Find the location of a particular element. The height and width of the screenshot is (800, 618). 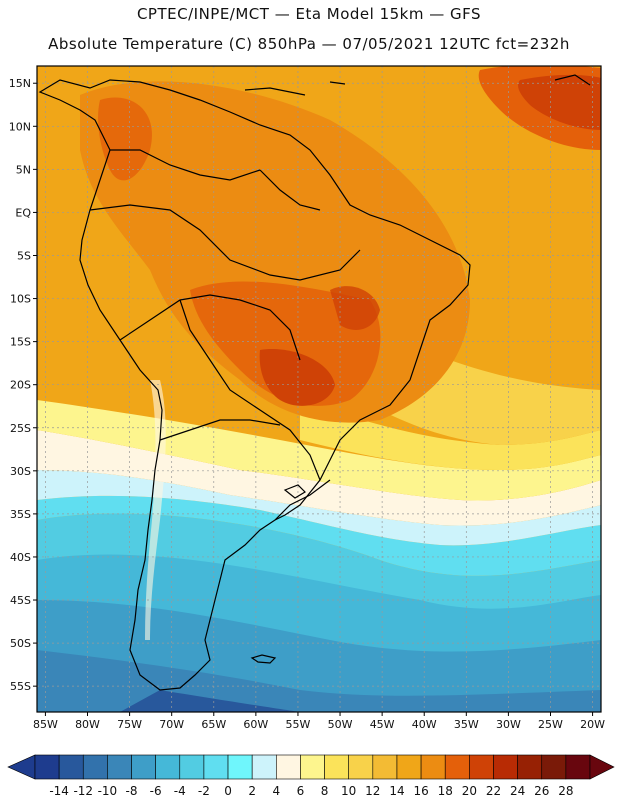

latitude-label: 50S is located at coordinates (20, 643).